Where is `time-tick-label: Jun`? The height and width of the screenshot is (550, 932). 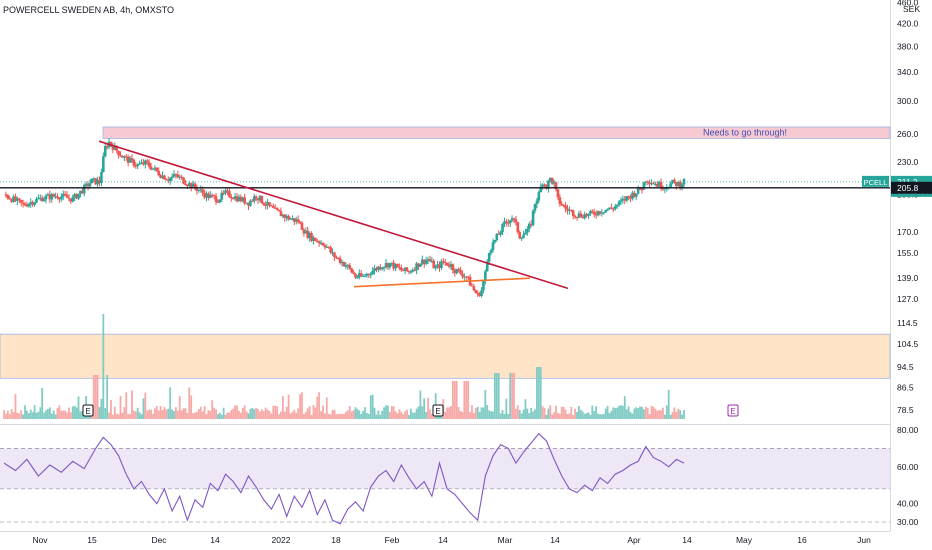
time-tick-label: Jun is located at coordinates (864, 540).